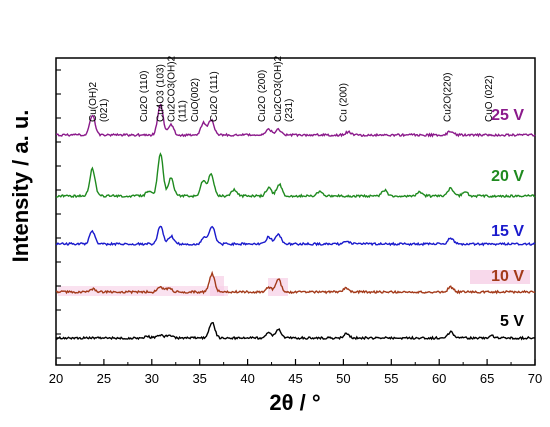  I want to click on x-tick-label: 40, so click(247, 378).